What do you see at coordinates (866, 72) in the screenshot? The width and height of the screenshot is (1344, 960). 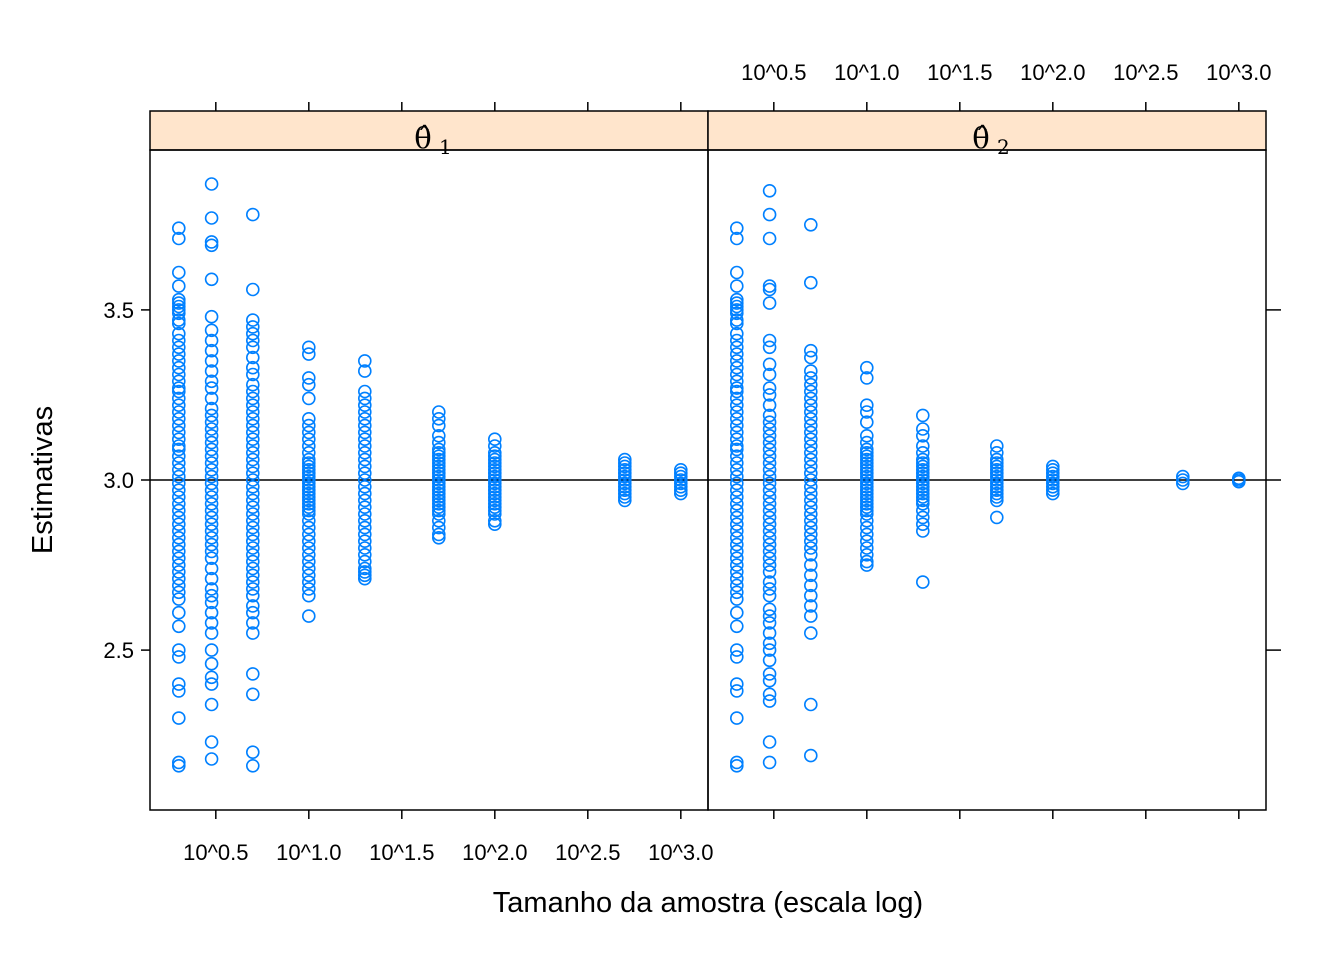 I see `x-tick-label-top-1: 10^1.0` at bounding box center [866, 72].